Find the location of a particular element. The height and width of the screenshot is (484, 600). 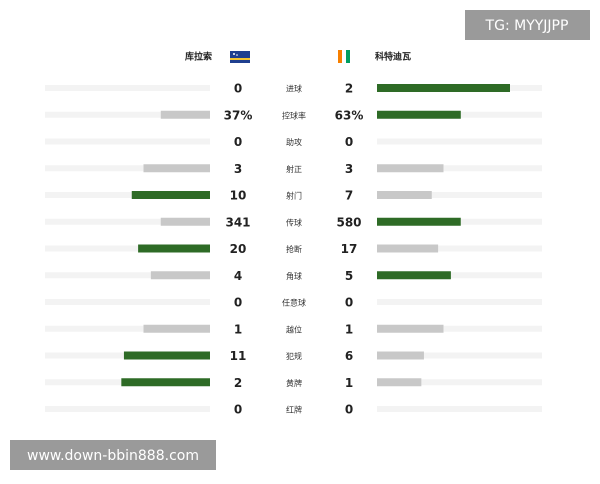

watermark-top: TG: MYYJJPP is located at coordinates (527, 26).